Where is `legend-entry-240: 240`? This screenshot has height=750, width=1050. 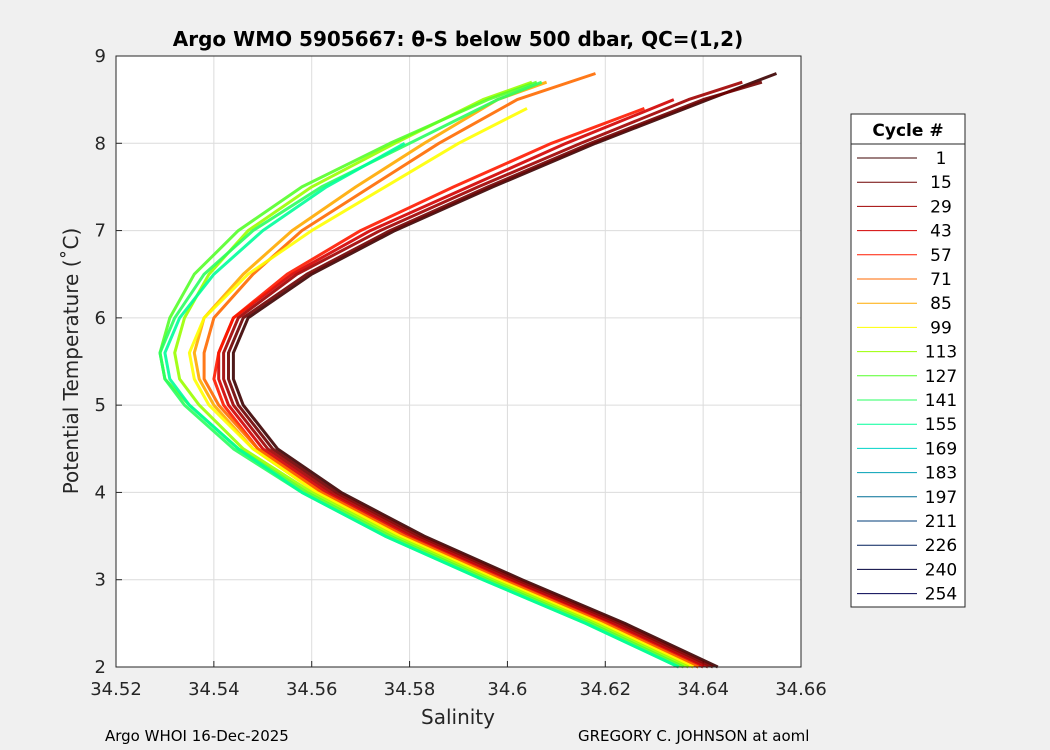 legend-entry-240: 240 is located at coordinates (941, 570).